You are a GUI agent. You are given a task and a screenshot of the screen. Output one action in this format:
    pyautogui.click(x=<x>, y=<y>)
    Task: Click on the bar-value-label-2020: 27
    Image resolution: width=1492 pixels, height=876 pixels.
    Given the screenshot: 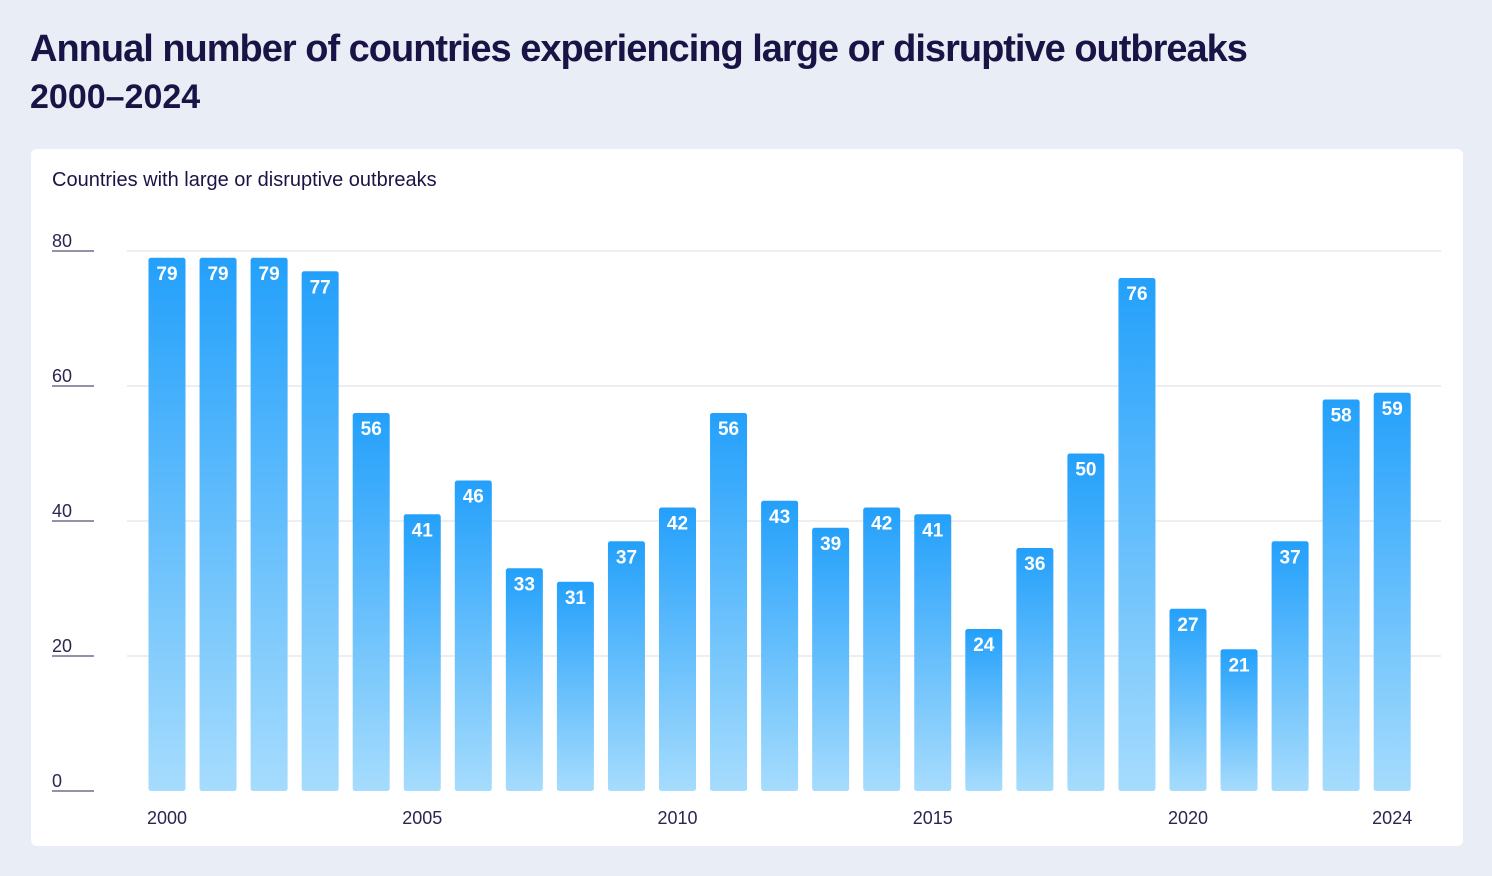 What is the action you would take?
    pyautogui.click(x=1187, y=625)
    